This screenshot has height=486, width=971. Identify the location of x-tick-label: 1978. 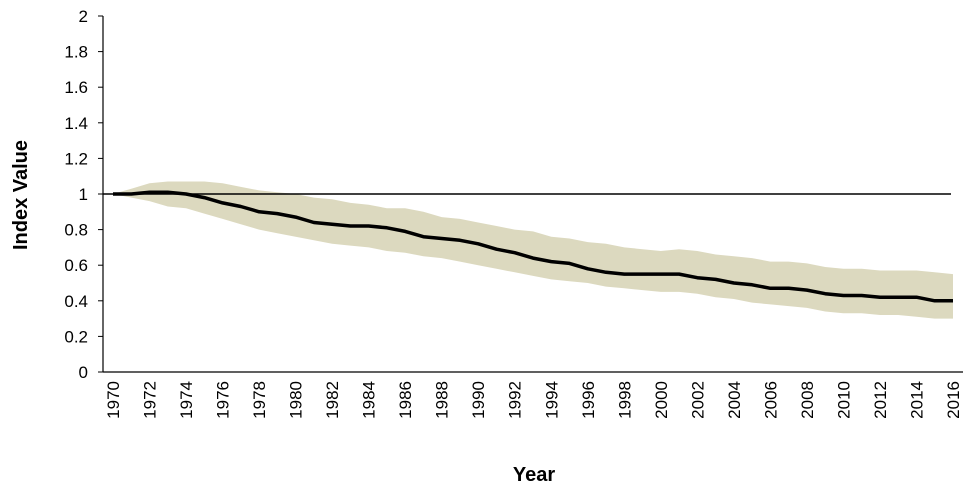
(259, 400).